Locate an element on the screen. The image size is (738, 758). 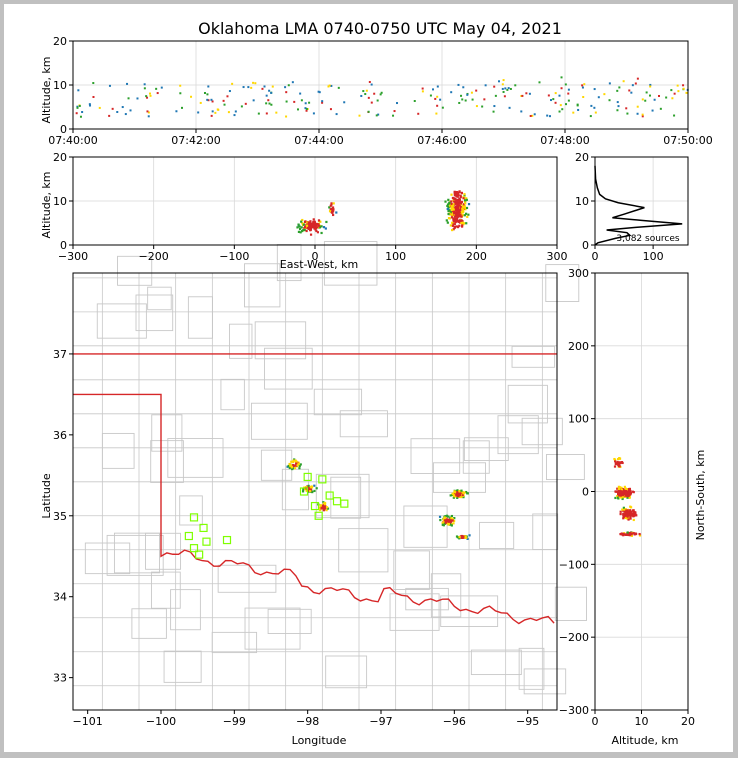
plan-view-xtick-label: −99 is located at coordinates (234, 721).